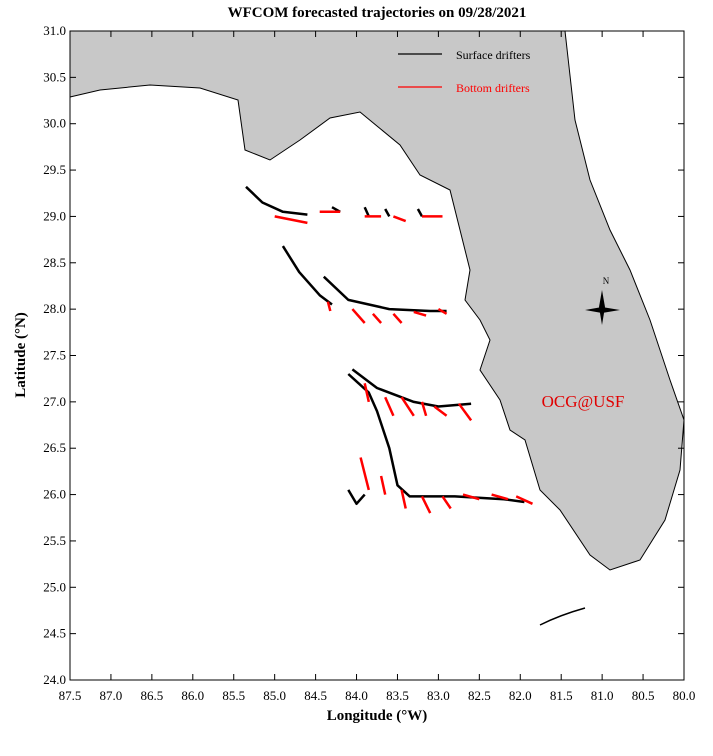 The height and width of the screenshot is (756, 713). What do you see at coordinates (684, 695) in the screenshot?
I see `x-tick-label: 80.0` at bounding box center [684, 695].